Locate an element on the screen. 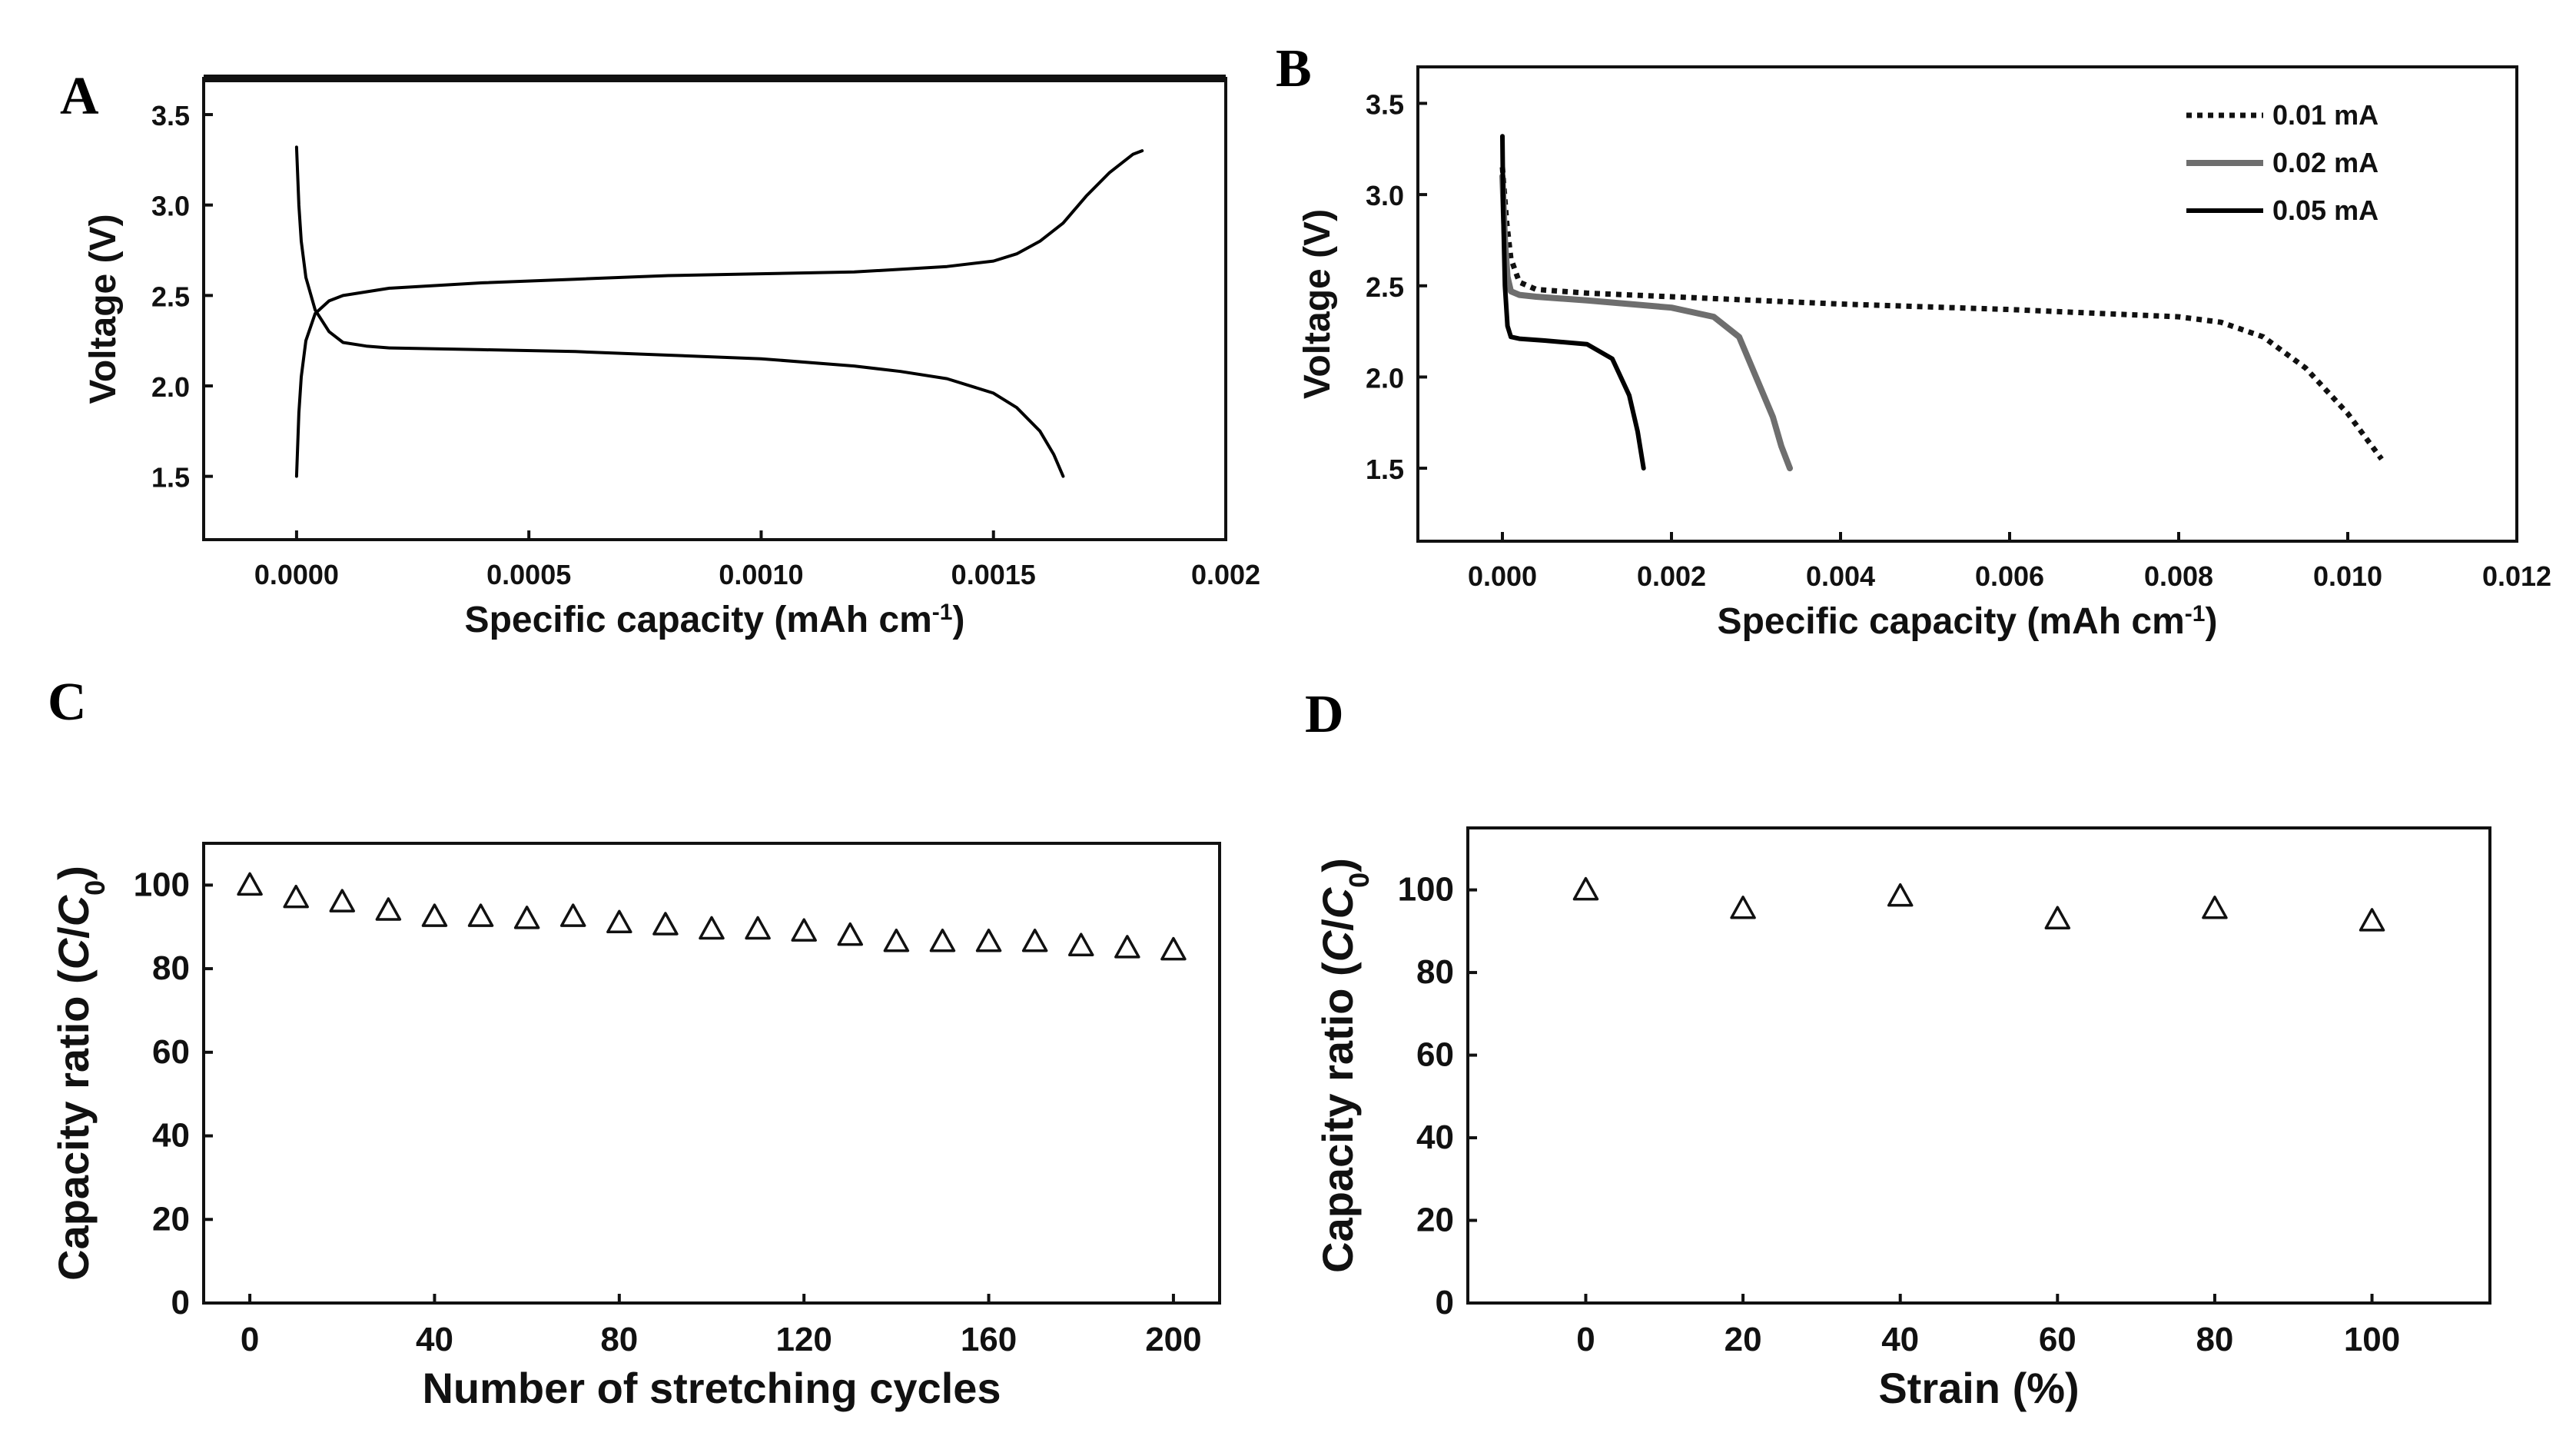  legend-label: 0.05 mA is located at coordinates (2325, 210).